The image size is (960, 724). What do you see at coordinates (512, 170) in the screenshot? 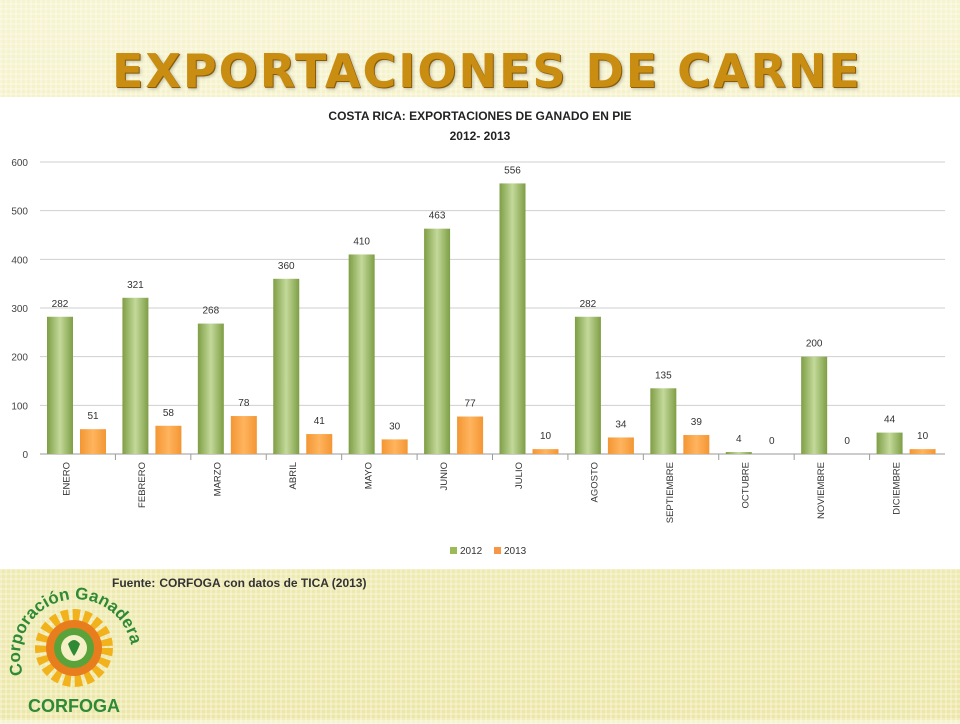
I see `data-label: 556` at bounding box center [512, 170].